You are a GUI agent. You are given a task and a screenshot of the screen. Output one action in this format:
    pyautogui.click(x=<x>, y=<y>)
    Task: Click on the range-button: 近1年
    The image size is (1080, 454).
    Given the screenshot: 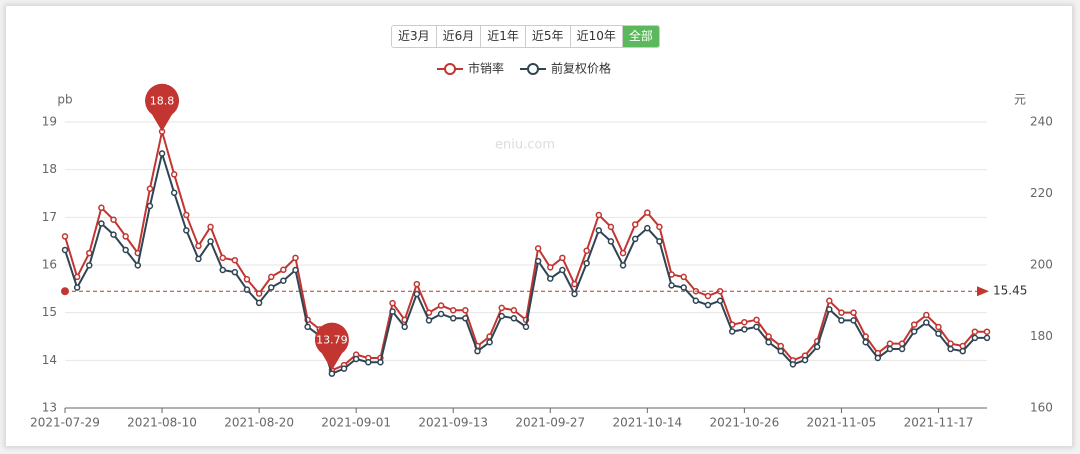 What is the action you would take?
    pyautogui.click(x=503, y=36)
    